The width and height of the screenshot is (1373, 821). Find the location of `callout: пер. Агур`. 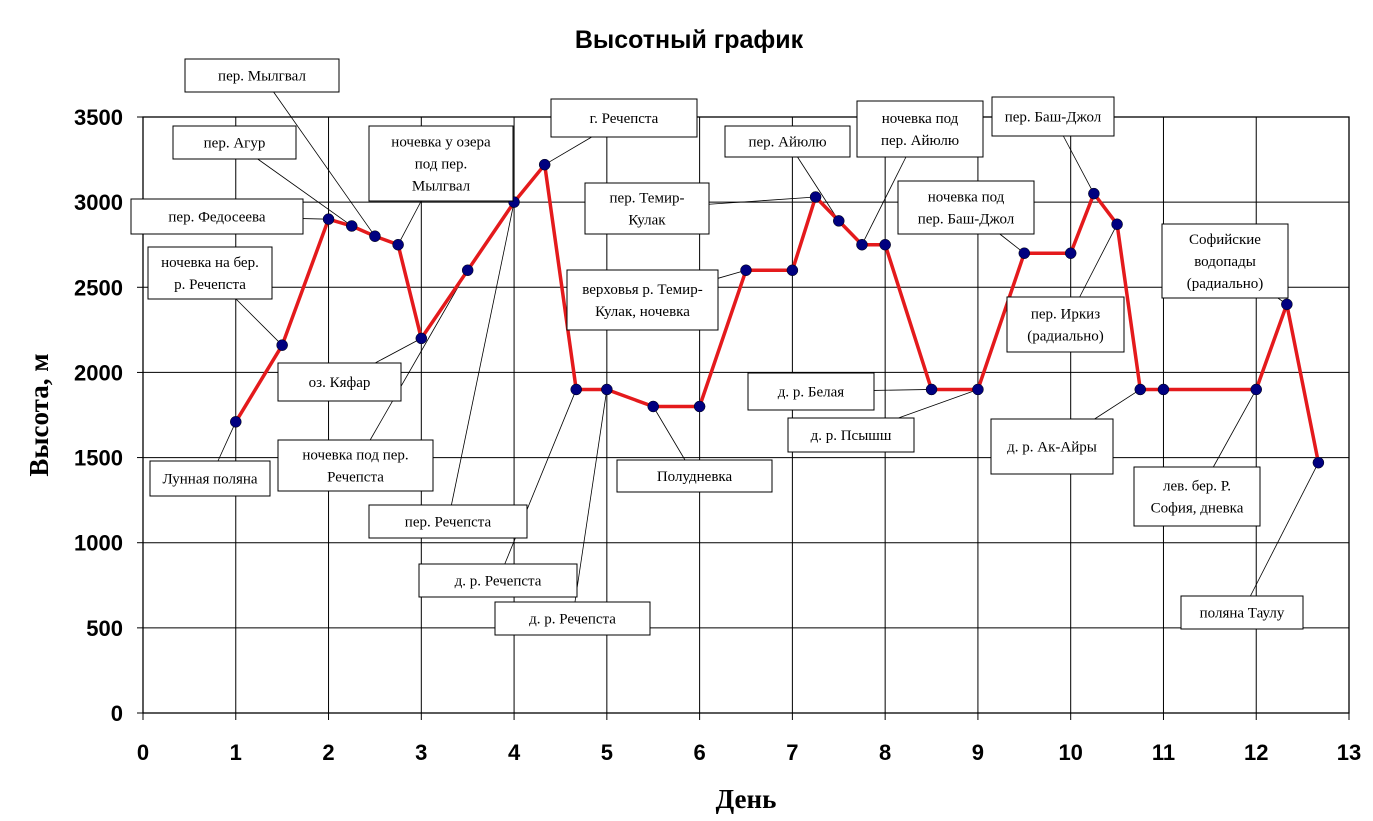

callout: пер. Агур is located at coordinates (234, 142).